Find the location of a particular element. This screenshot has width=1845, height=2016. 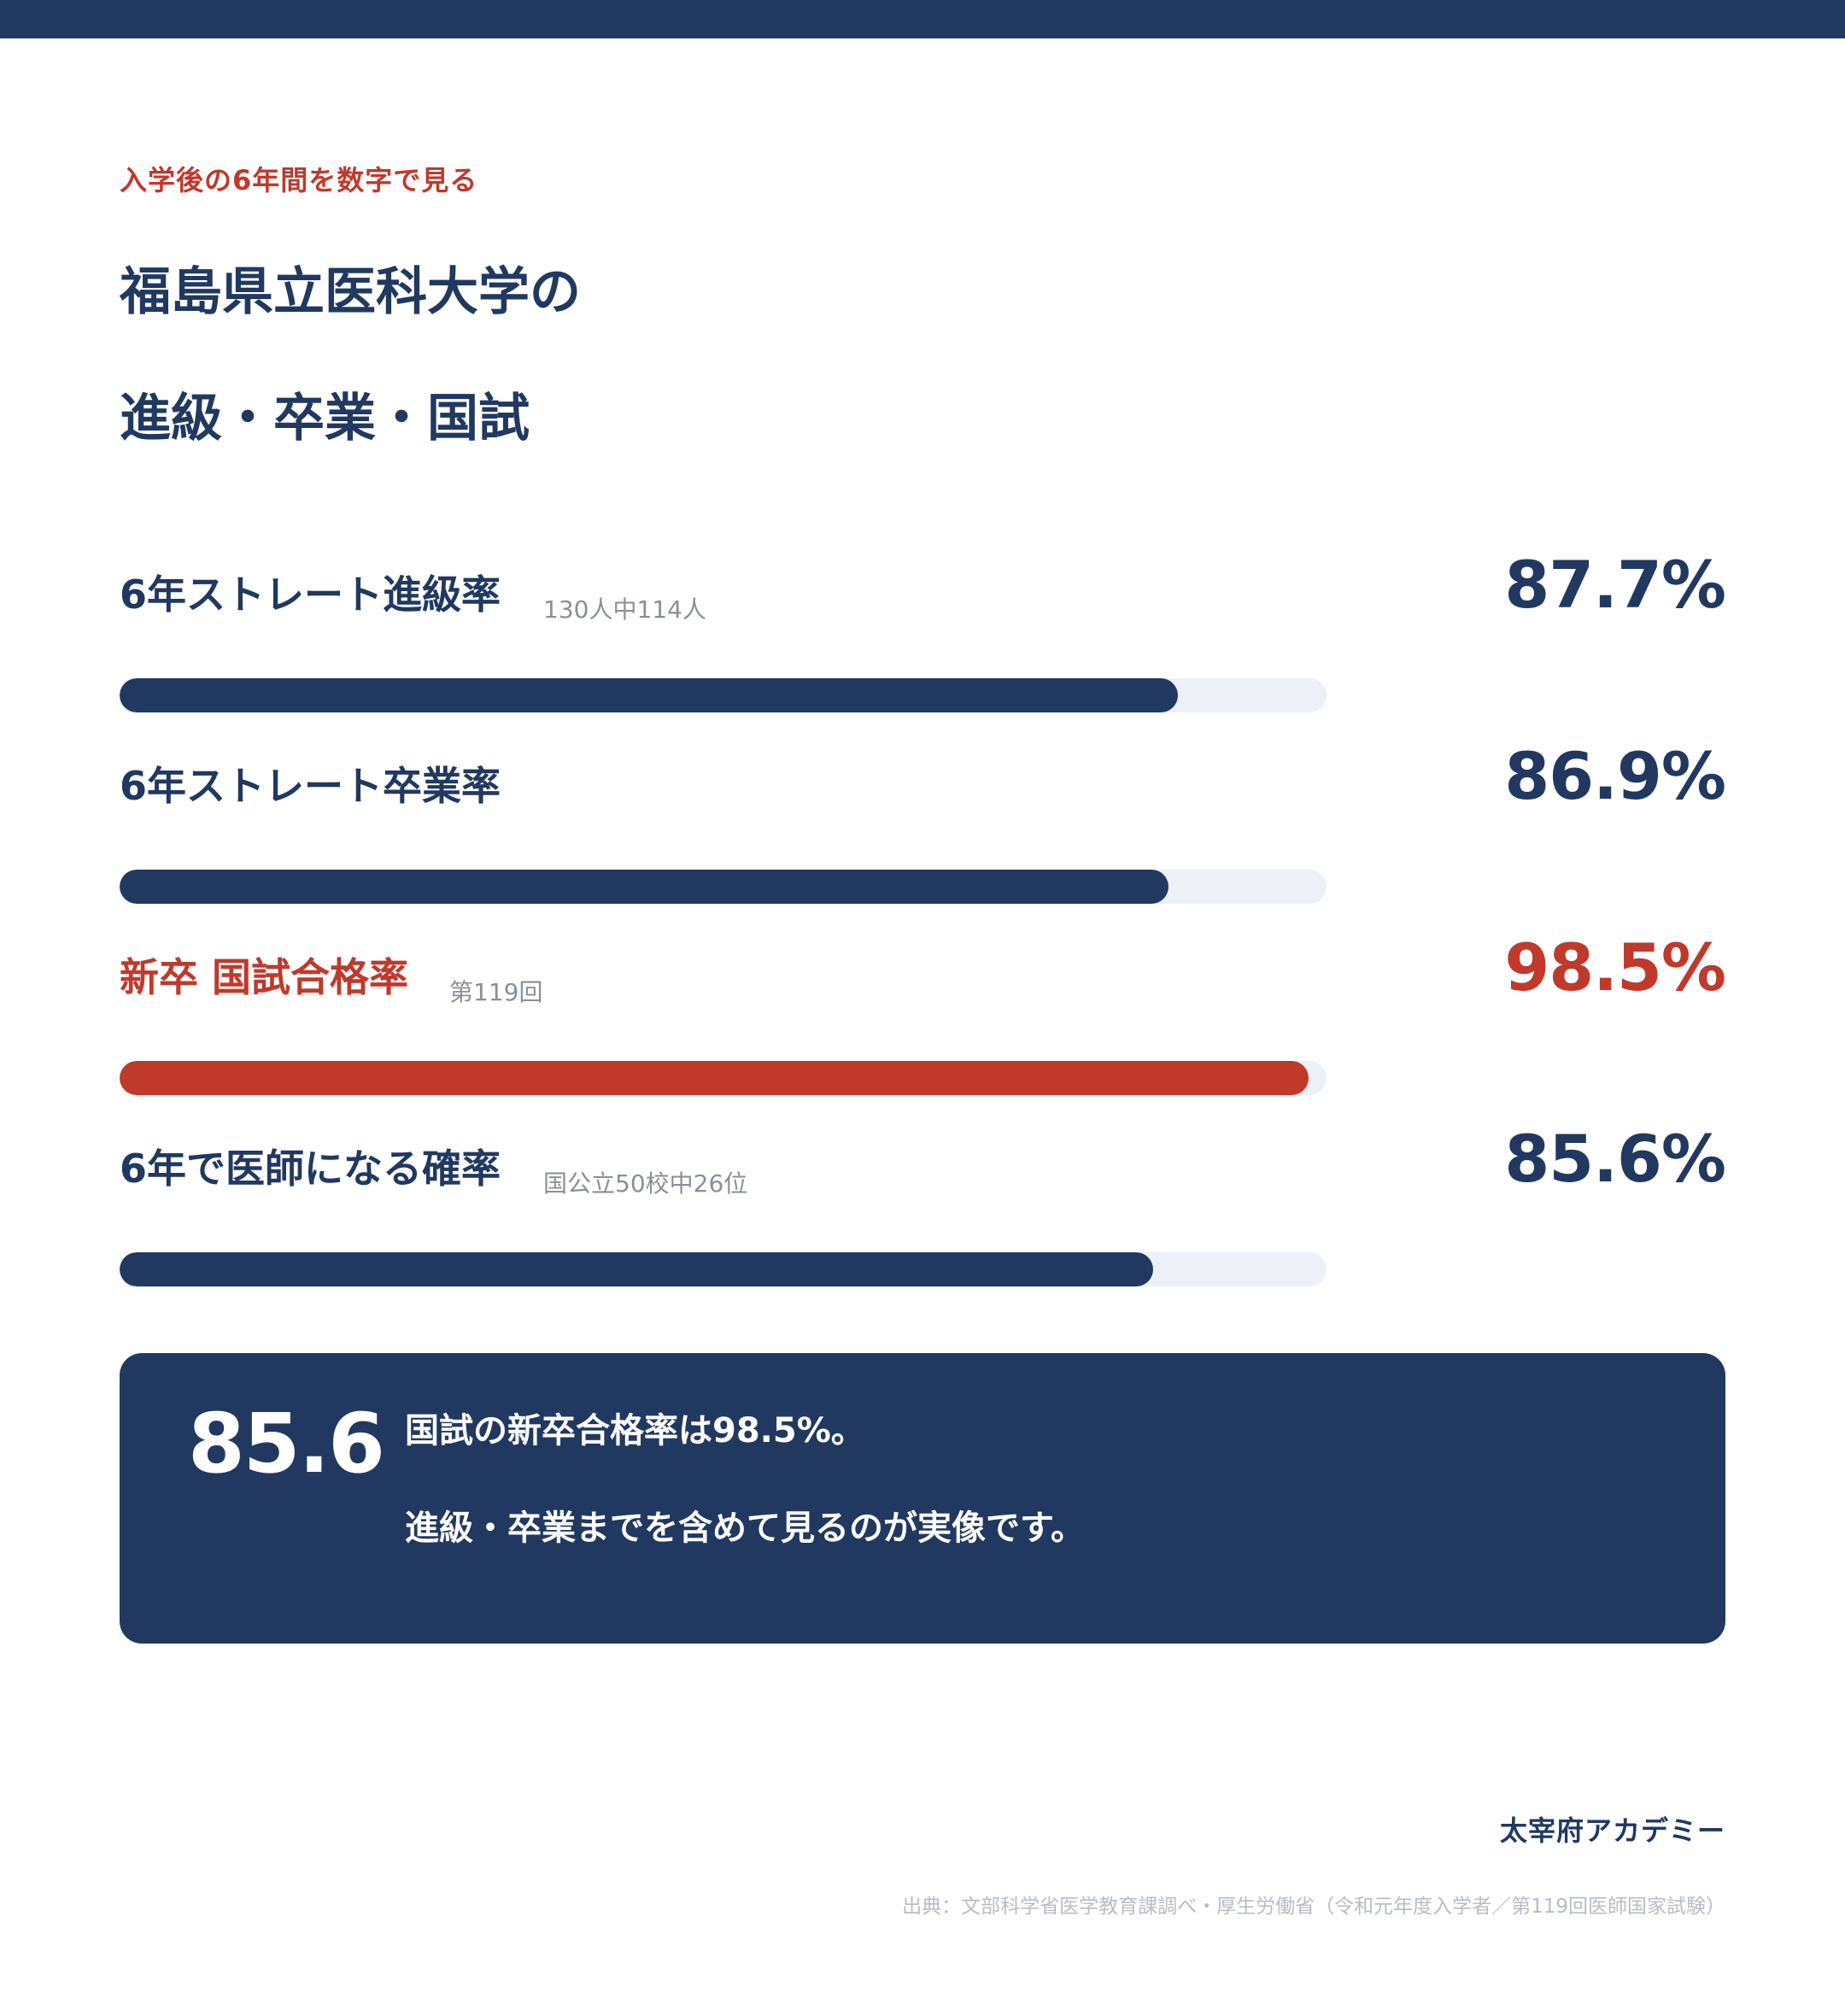

brand-name: 太宰府アカデミー is located at coordinates (1612, 1830).